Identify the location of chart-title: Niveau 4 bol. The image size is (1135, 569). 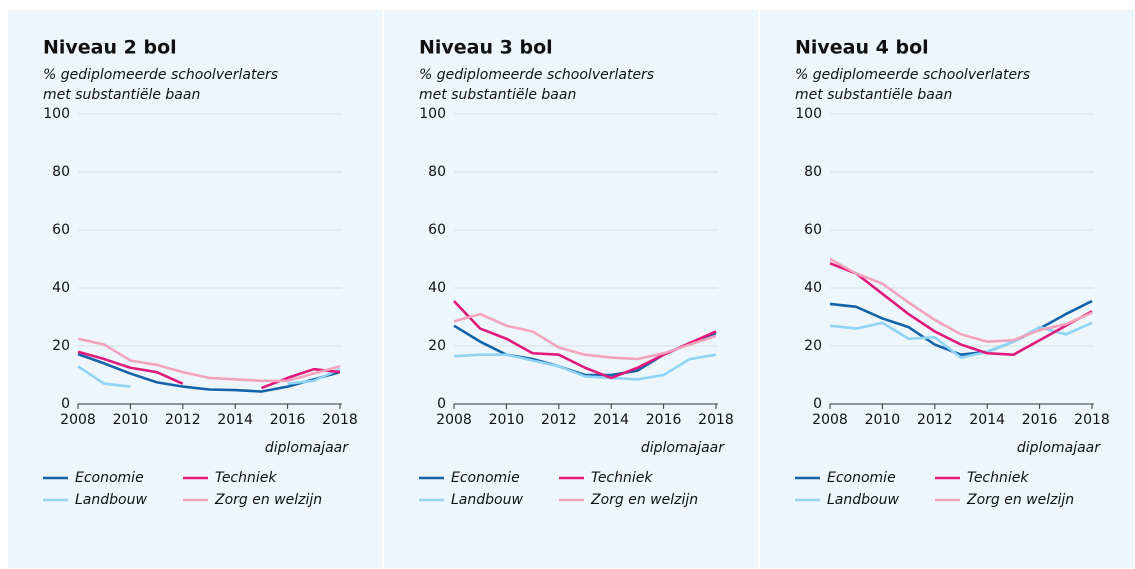
(862, 48).